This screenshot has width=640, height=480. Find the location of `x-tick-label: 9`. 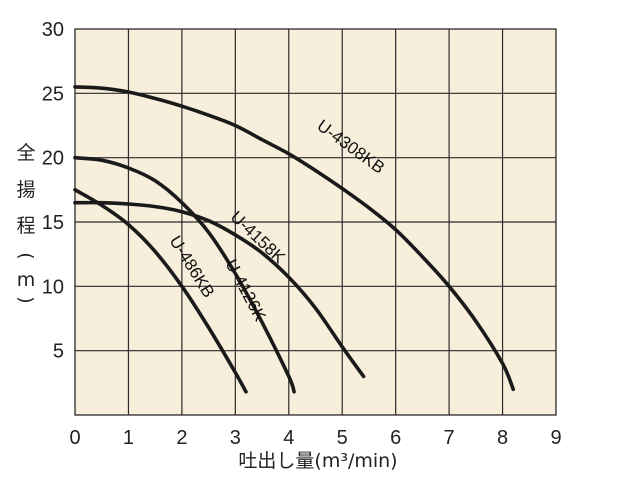

x-tick-label: 9 is located at coordinates (555, 438).